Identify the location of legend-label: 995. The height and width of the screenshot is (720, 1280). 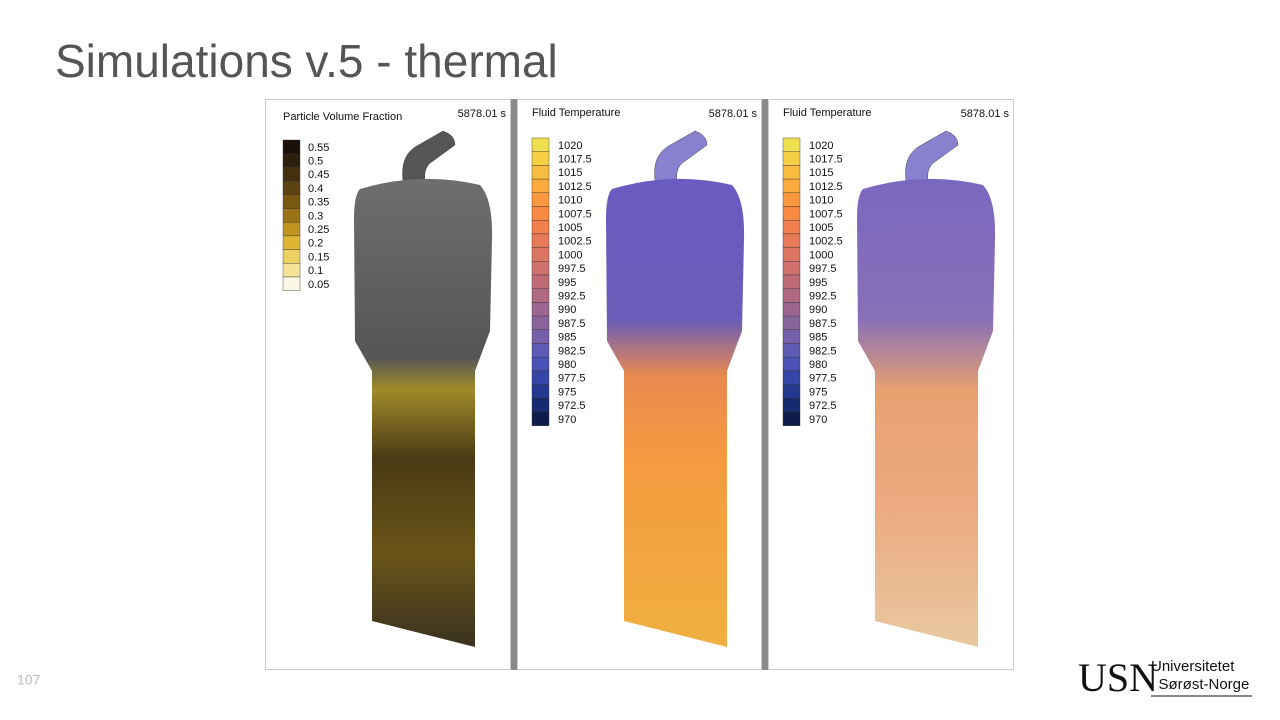
(818, 283).